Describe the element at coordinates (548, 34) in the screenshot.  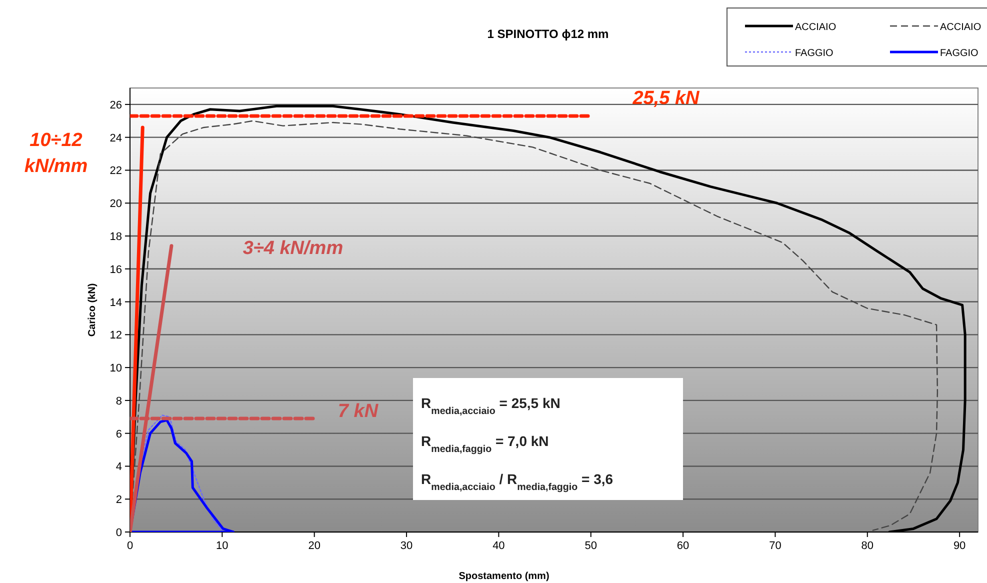
I see `chart-title: 1 SPINOTTO ϕ12 mm` at that location.